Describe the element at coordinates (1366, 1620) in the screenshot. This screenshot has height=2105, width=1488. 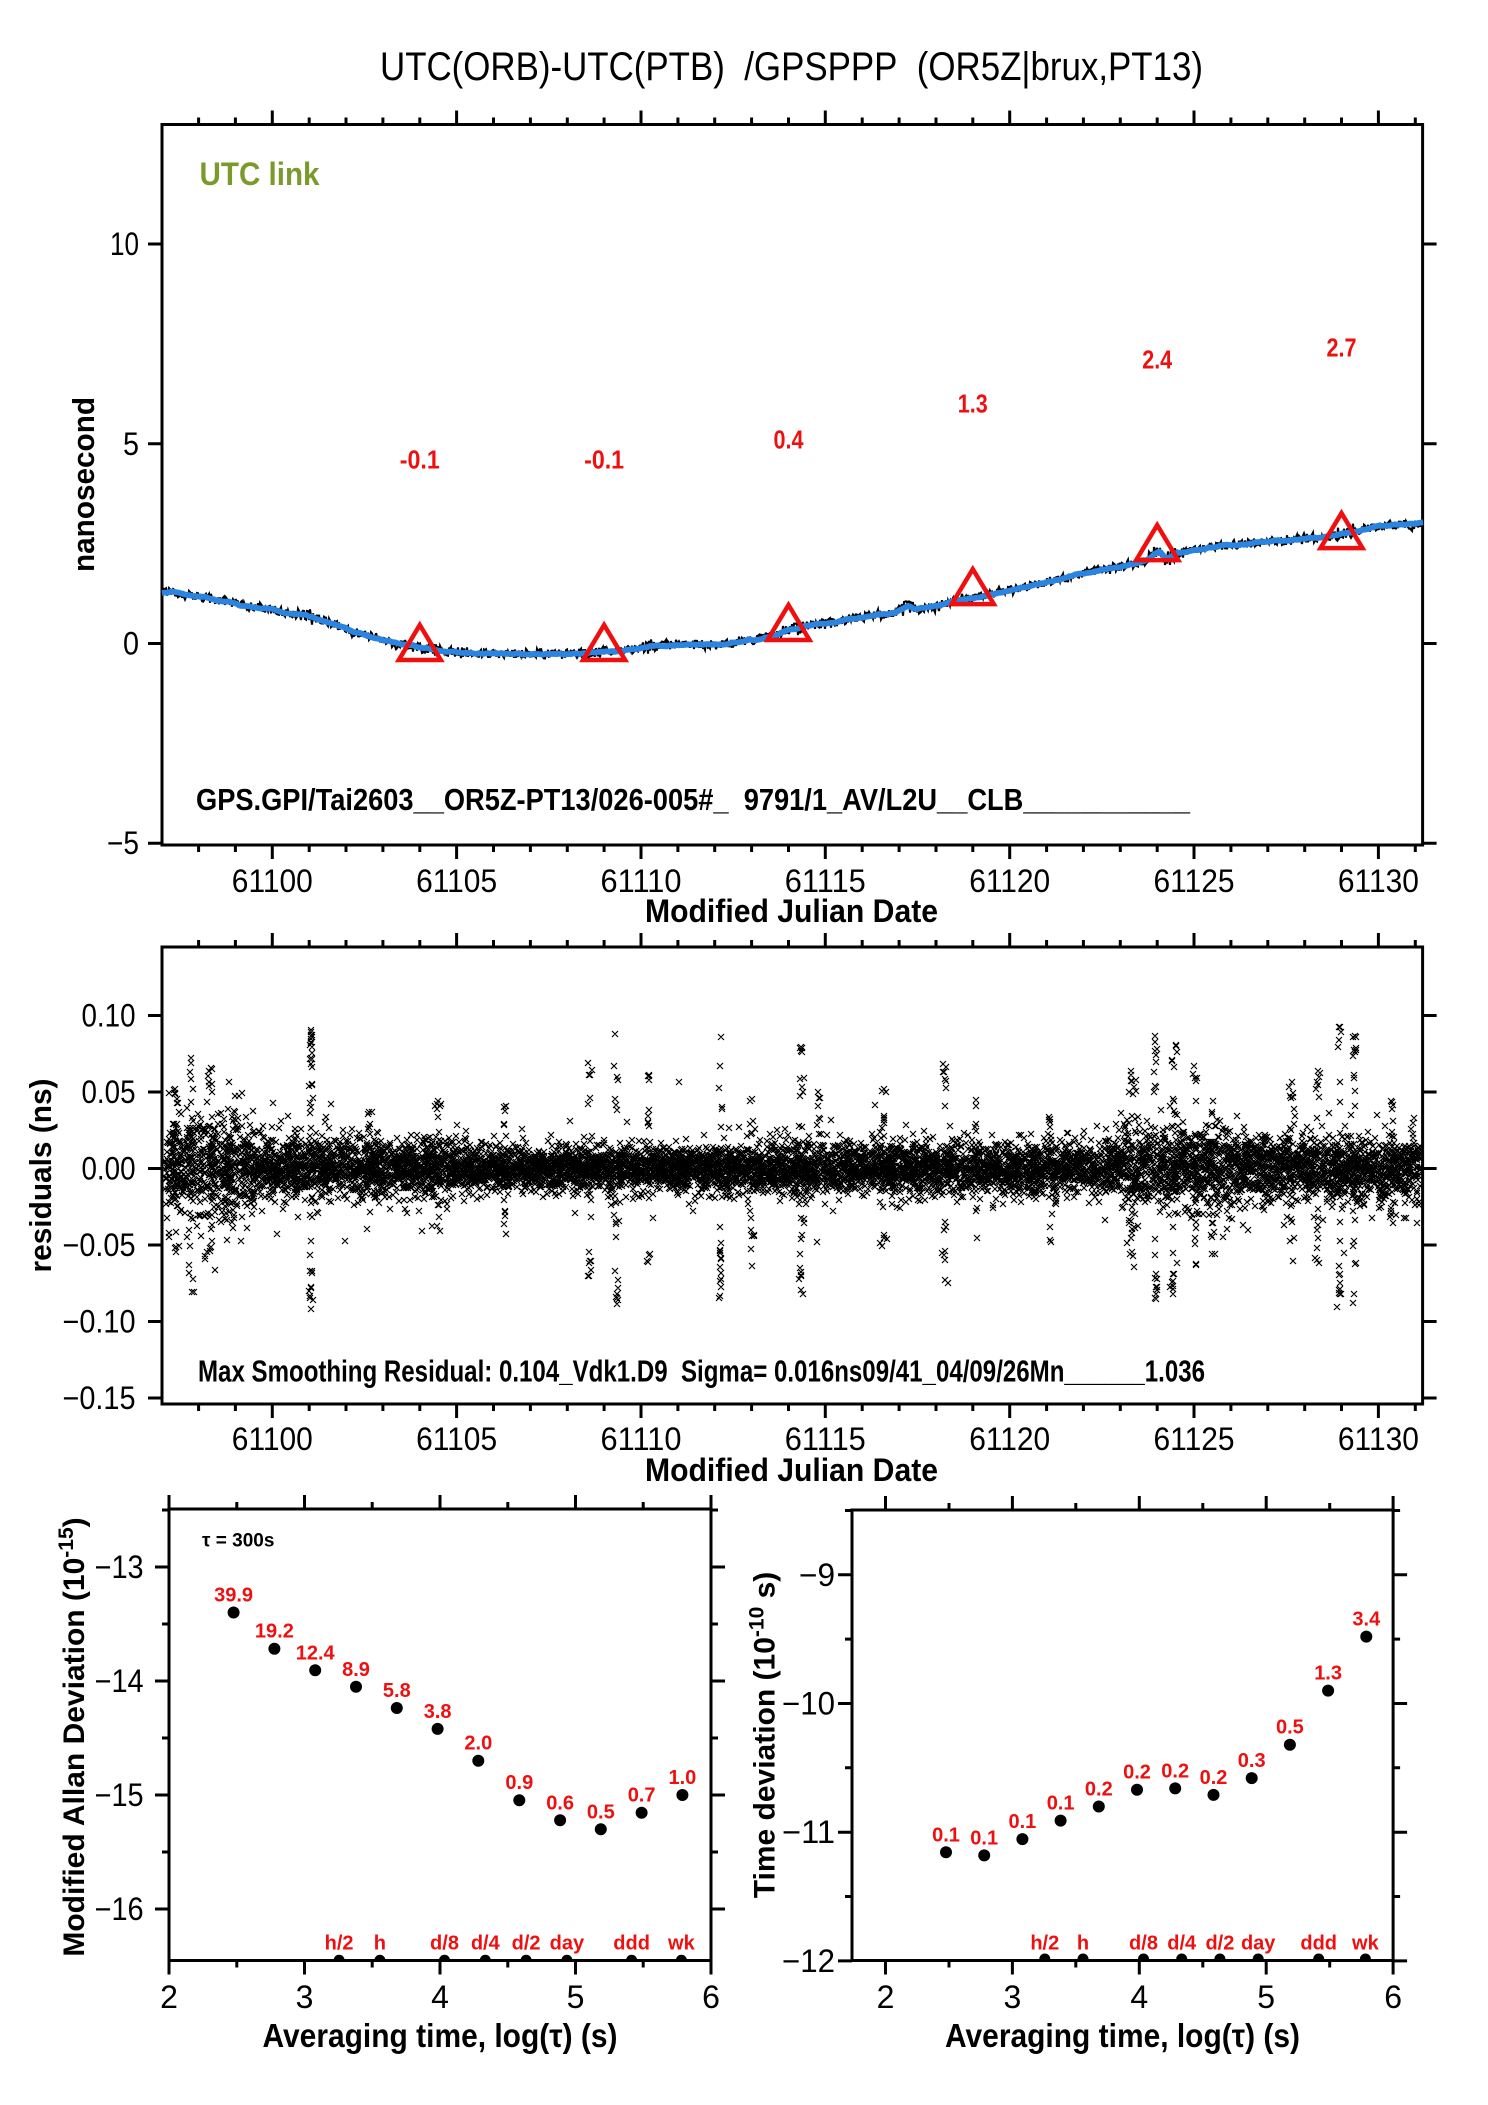
I see `svg-text: 3.4` at that location.